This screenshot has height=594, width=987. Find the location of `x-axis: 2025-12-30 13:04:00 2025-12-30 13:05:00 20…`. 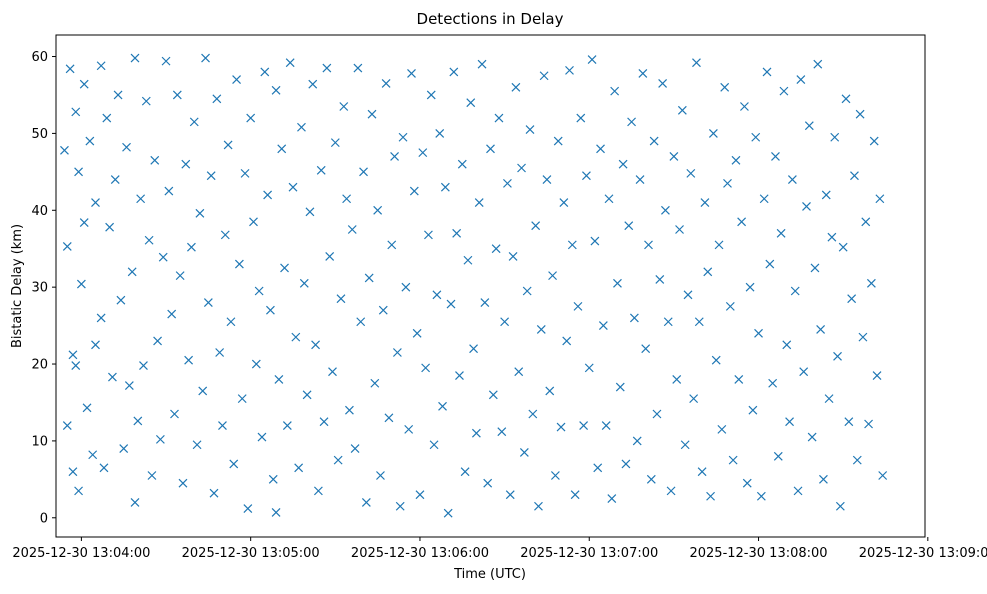

x-axis: 2025-12-30 13:04:00 2025-12-30 13:05:00 20… is located at coordinates (499, 549).